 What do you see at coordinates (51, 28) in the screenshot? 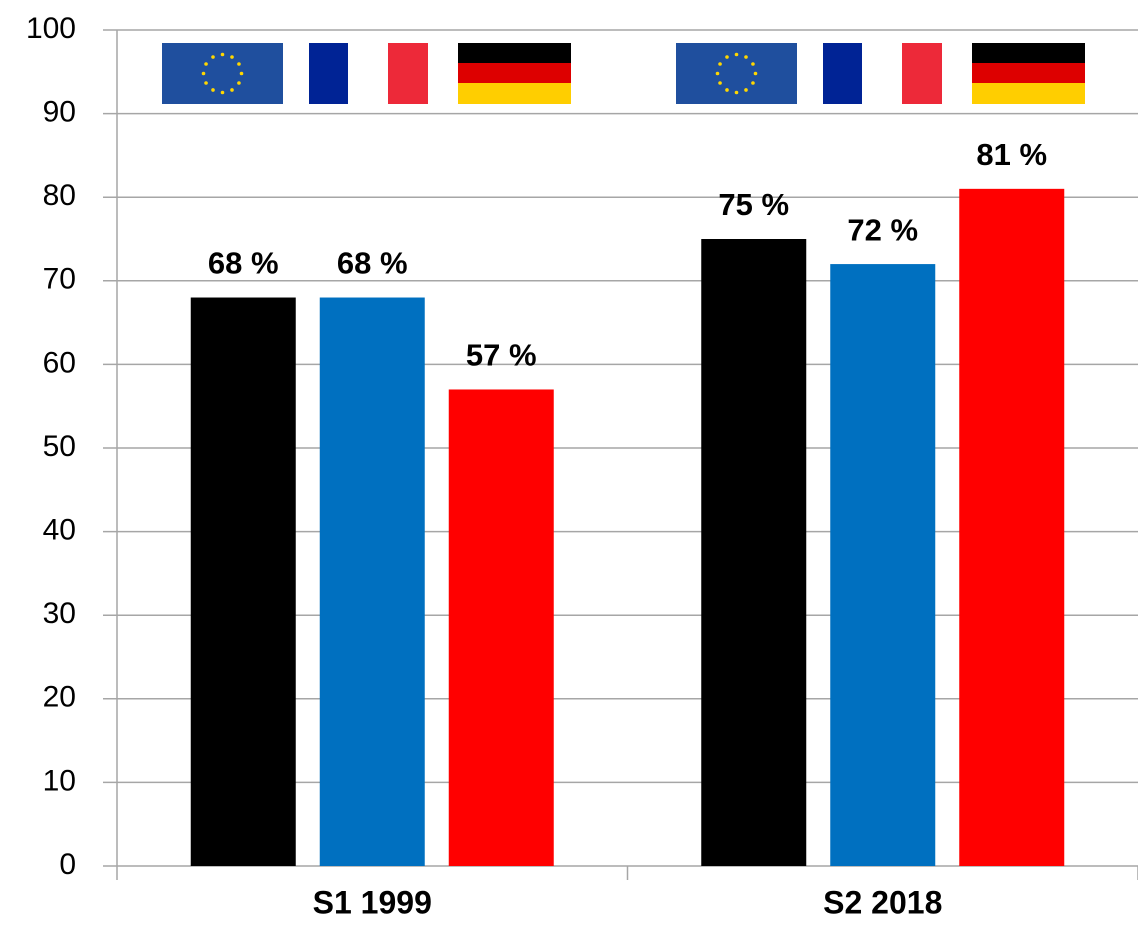
I see `y-tick-label: 100` at bounding box center [51, 28].